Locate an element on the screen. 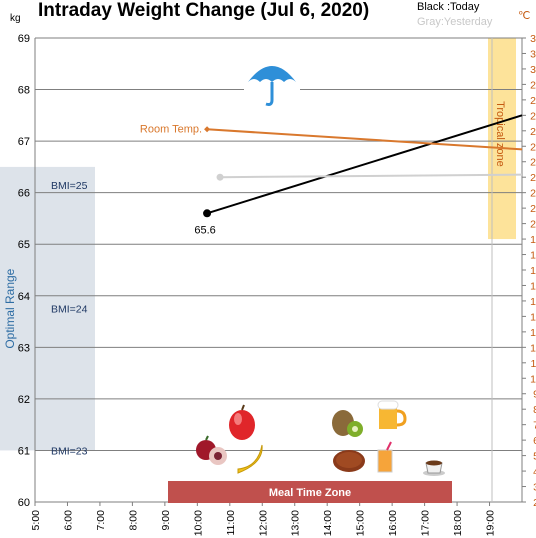 The image size is (536, 538). x-tick-label: 15:00 is located at coordinates (361, 523).